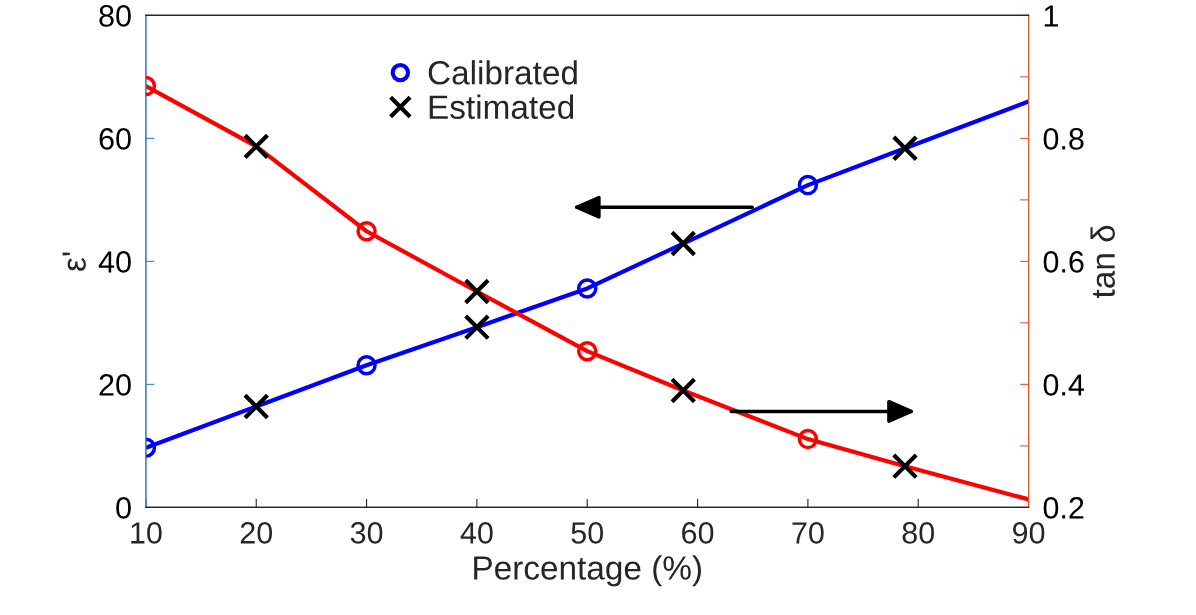 This screenshot has width=1196, height=615. I want to click on y-axis-title: ε', so click(74, 261).